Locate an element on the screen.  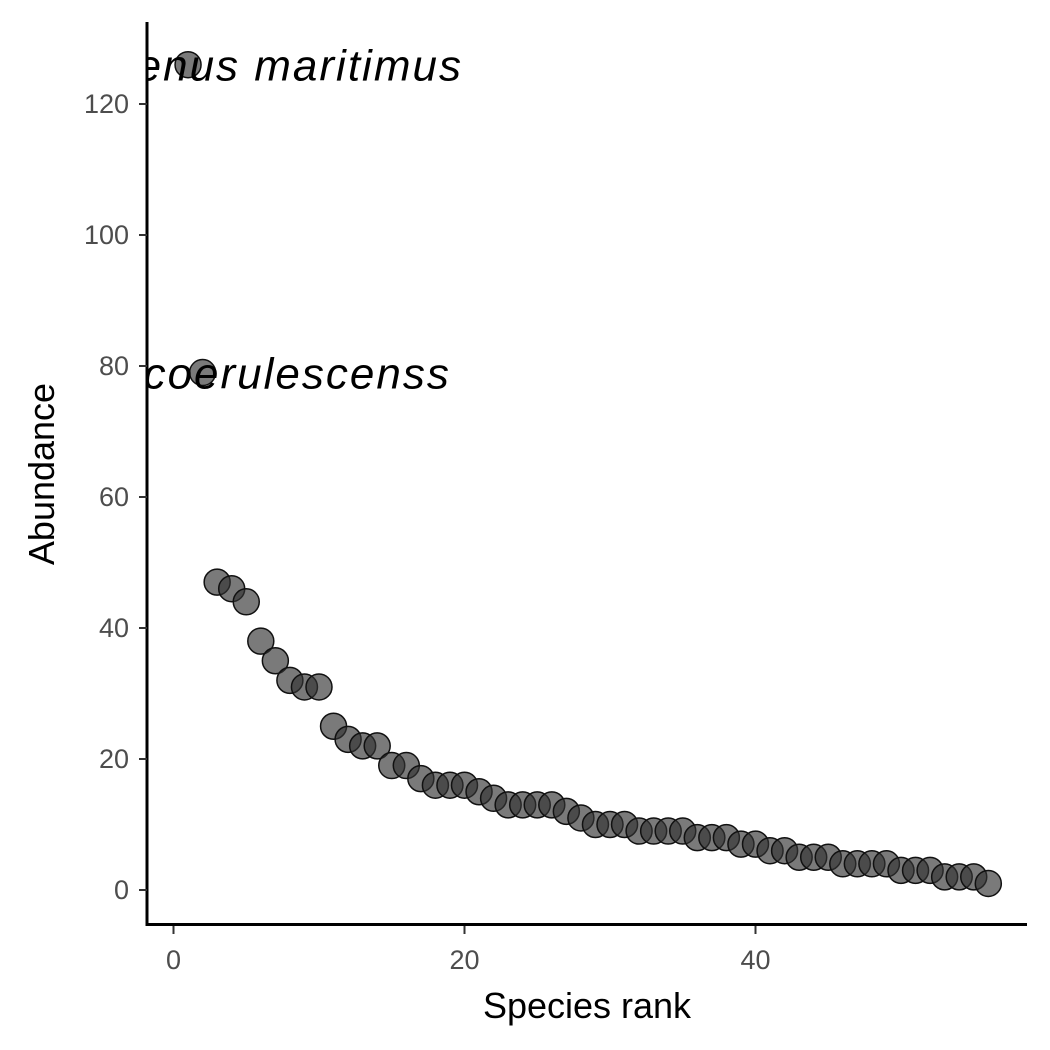
x-tick-label: 40 is located at coordinates (755, 960).